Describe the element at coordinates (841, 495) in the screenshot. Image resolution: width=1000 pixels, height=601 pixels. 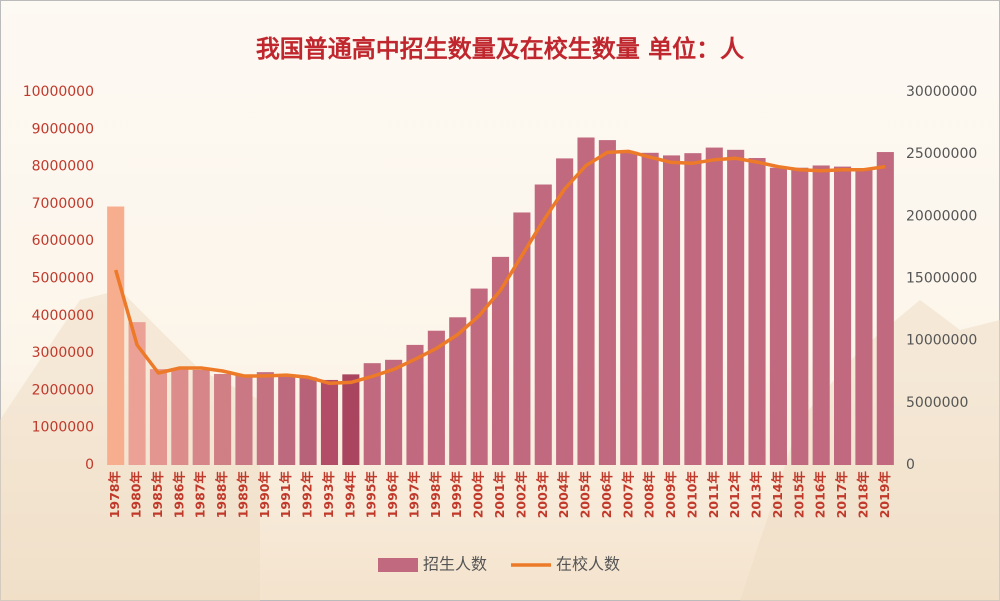
I see `x-tick-label: 2017年` at that location.